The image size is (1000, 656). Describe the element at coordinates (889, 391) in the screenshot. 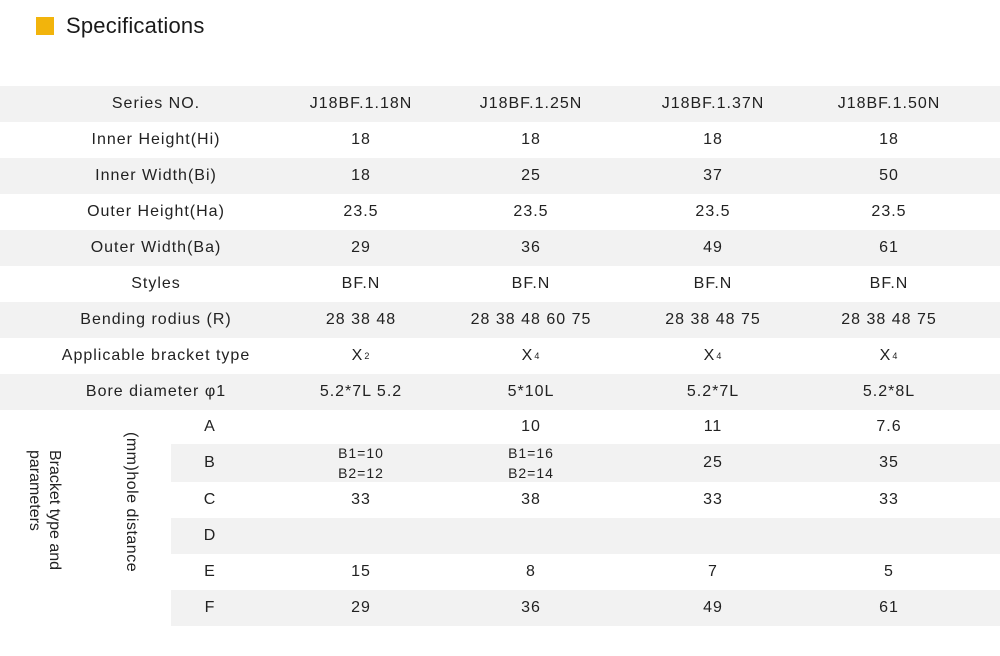

I see `table-cell: 5.2*8L` at that location.